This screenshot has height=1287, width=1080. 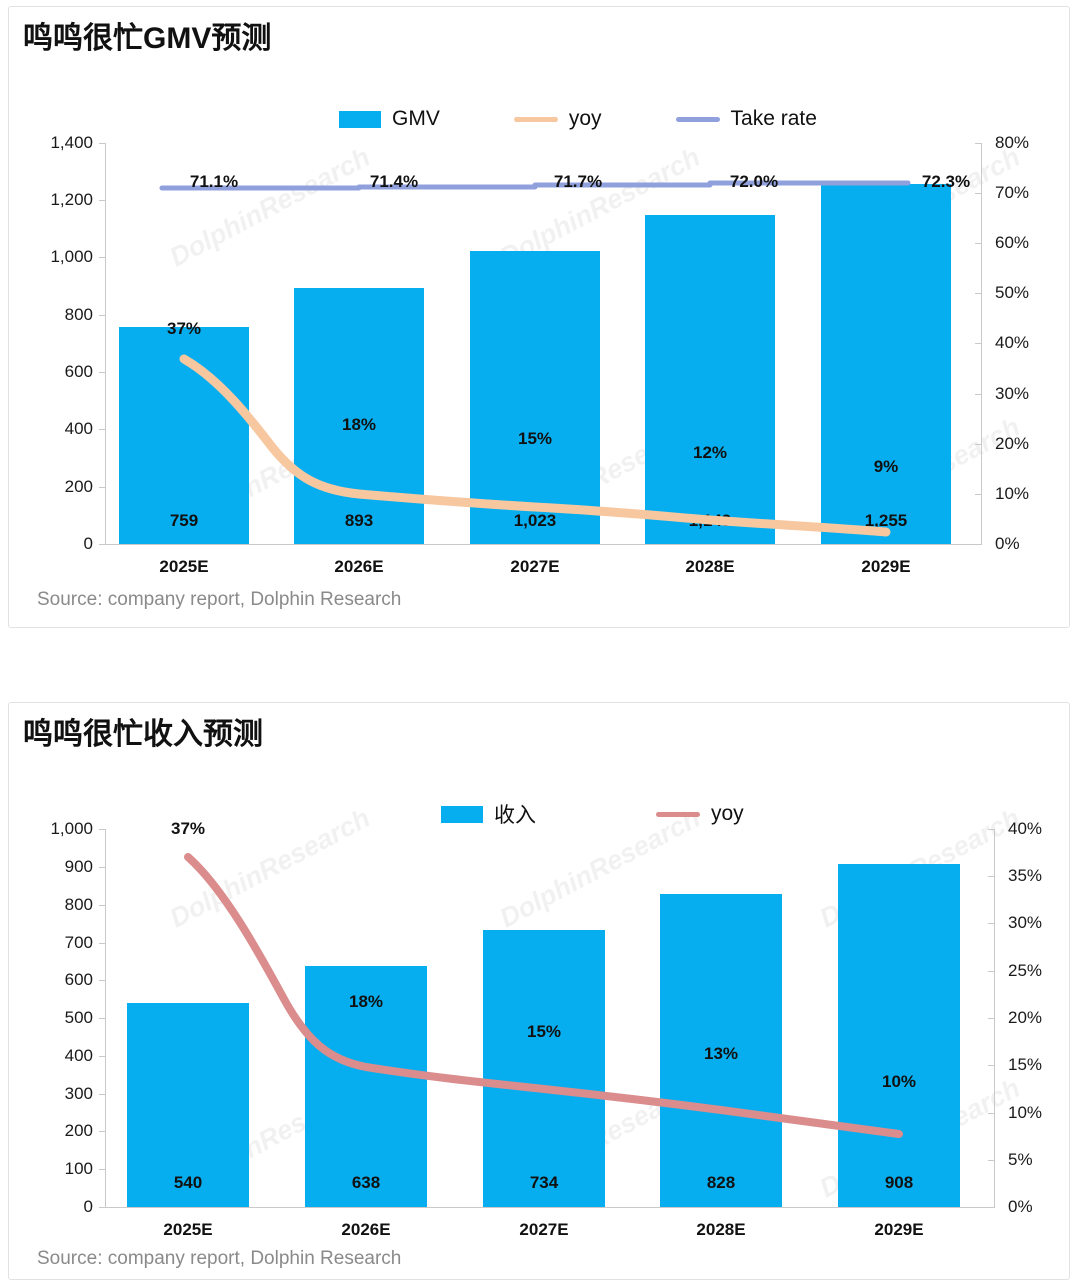 I want to click on point-label-take-rate: 71.7%, so click(x=578, y=181).